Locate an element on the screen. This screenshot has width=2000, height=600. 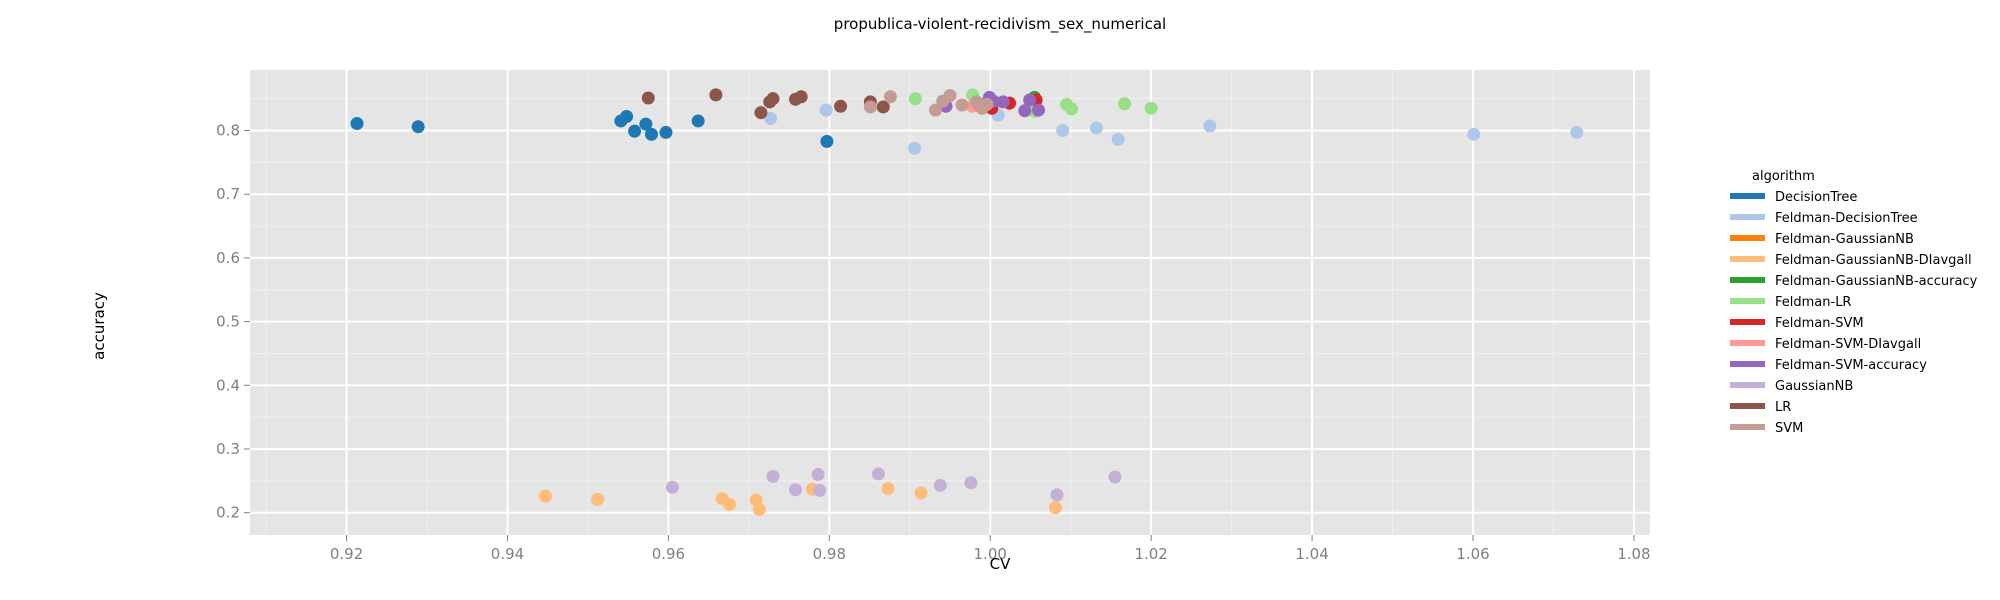
legend-label: Feldman-GaussianNB-DIavgall is located at coordinates (1873, 260).